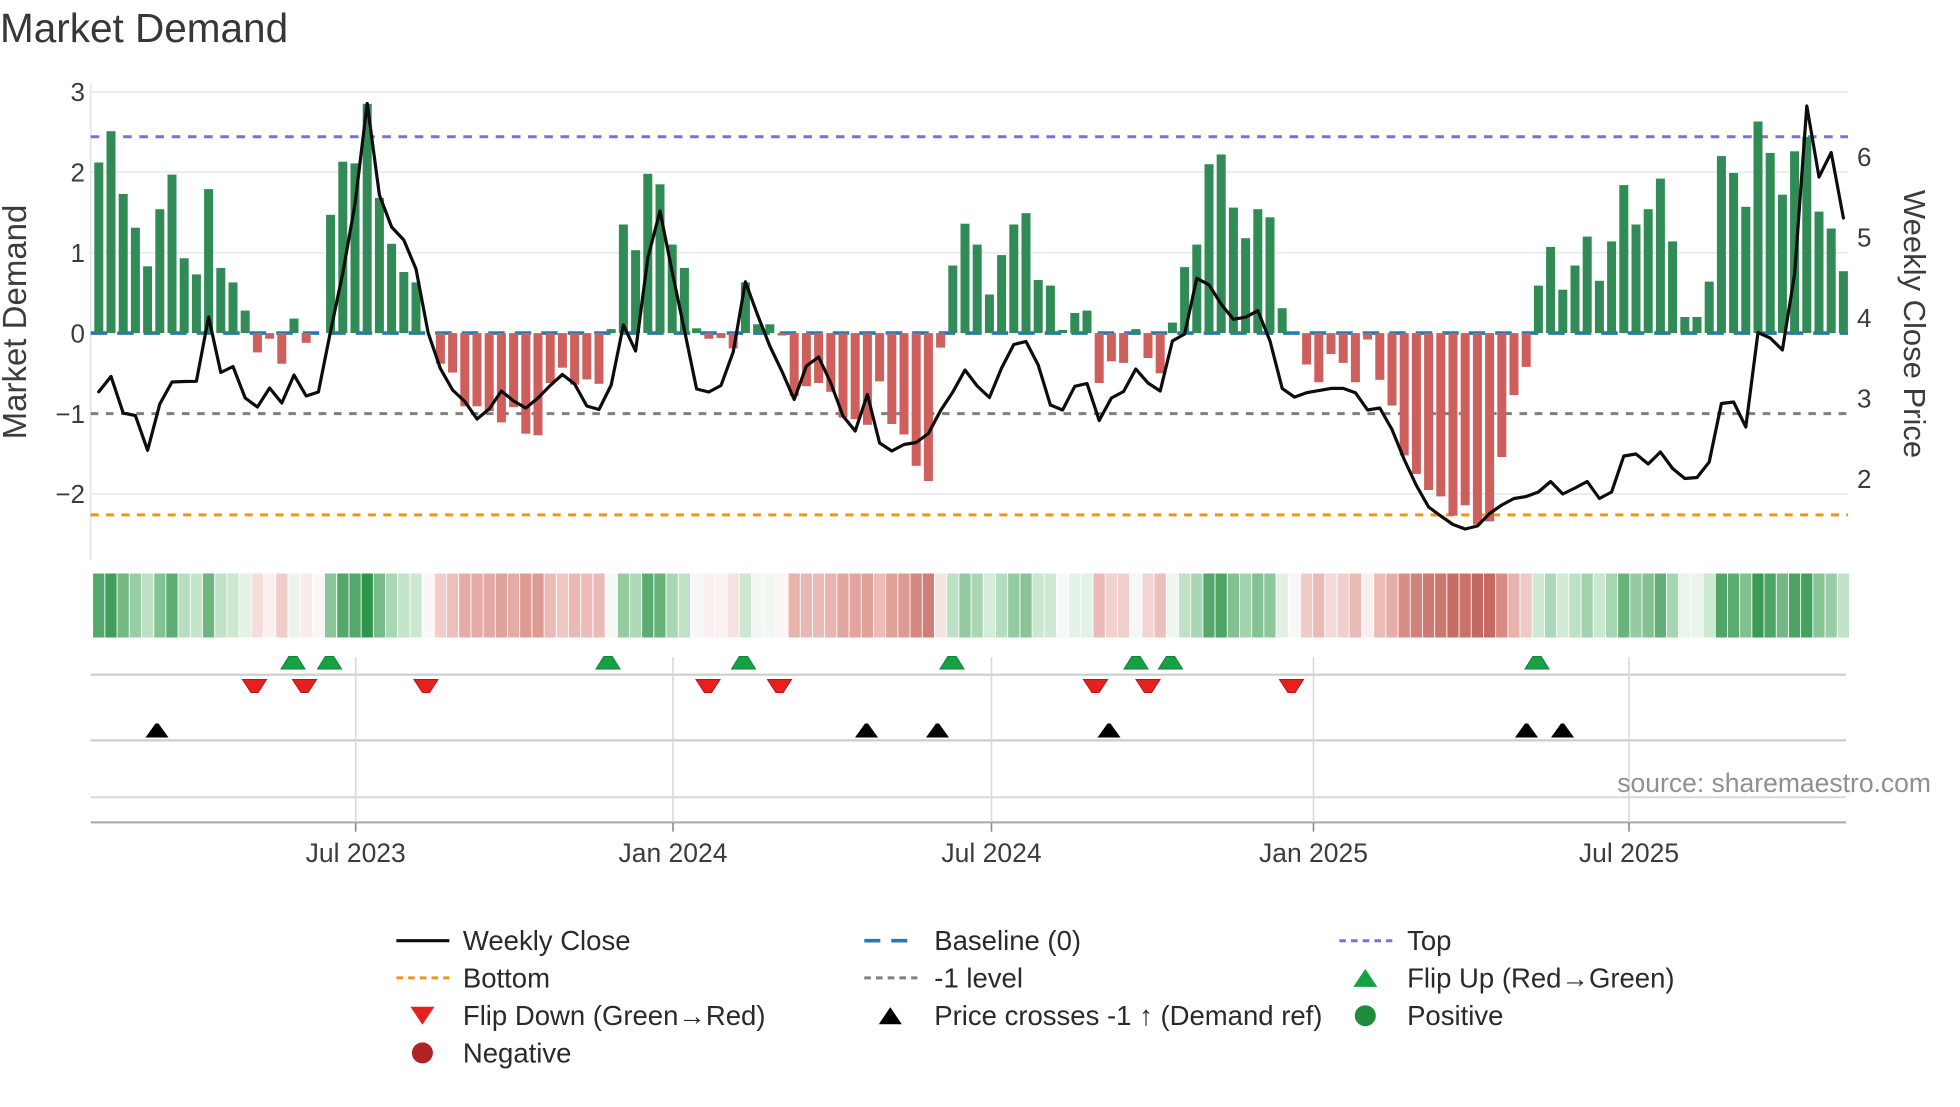  I want to click on svg-text: -1 level, so click(978, 977).